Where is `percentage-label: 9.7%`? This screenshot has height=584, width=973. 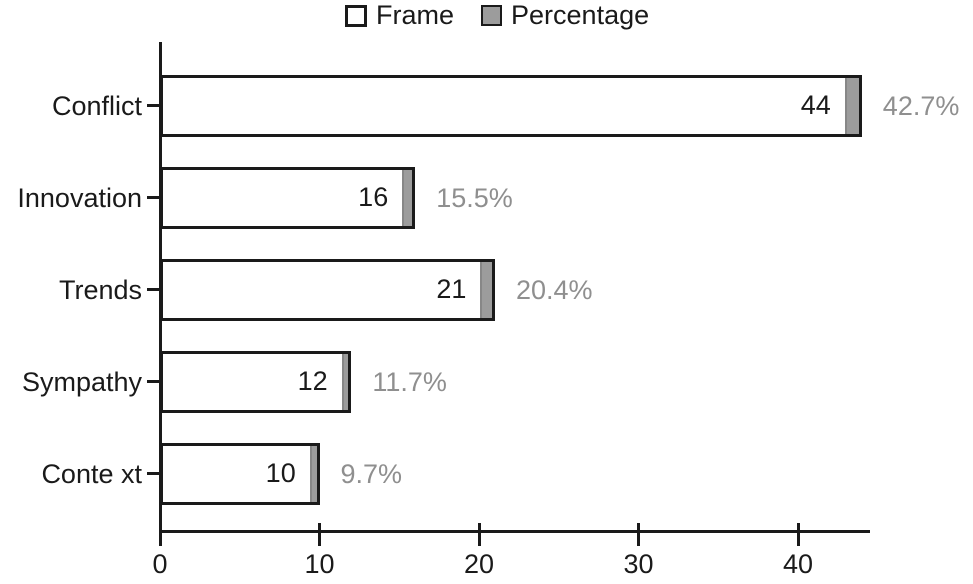 percentage-label: 9.7% is located at coordinates (371, 473).